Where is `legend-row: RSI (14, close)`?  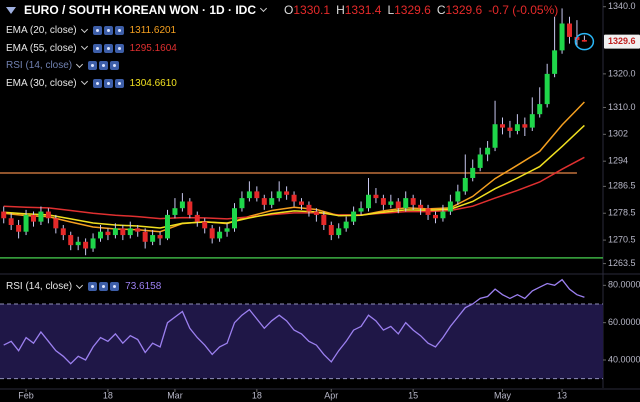 legend-row: RSI (14, close) is located at coordinates (63, 65).